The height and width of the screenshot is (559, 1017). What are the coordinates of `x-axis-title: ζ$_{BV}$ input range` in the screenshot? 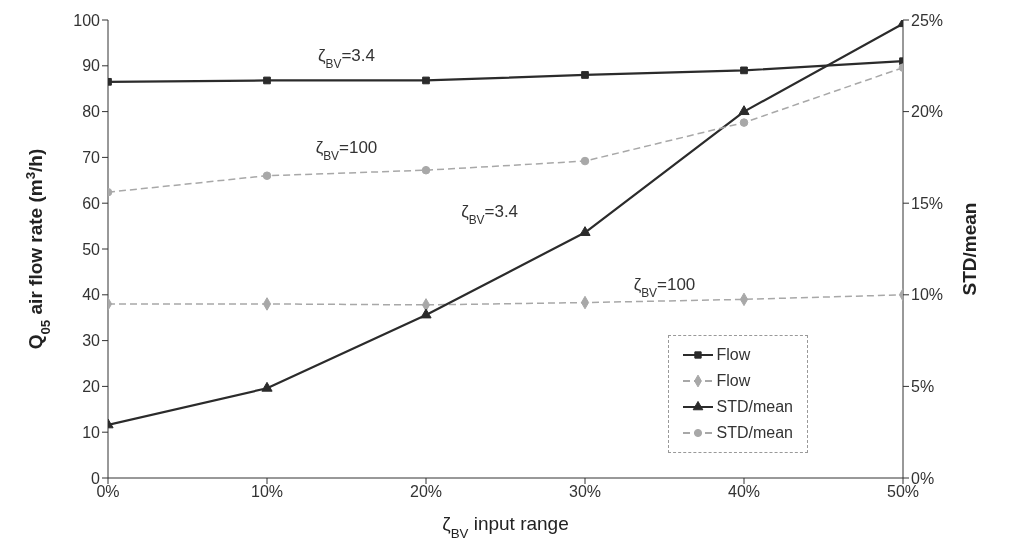 It's located at (505, 527).